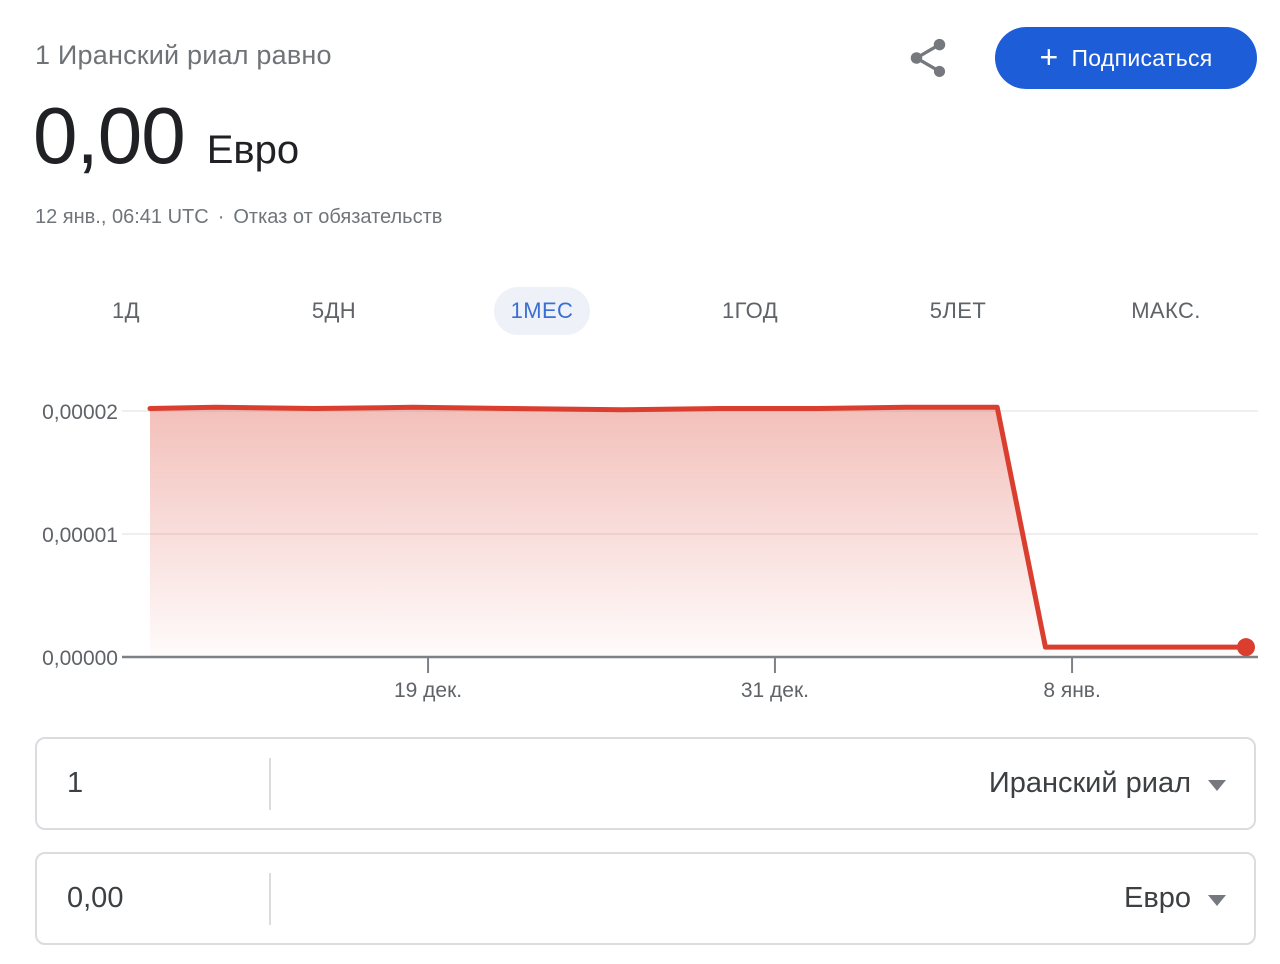 Image resolution: width=1280 pixels, height=964 pixels. I want to click on currency-to-select: Евро, so click(1175, 898).